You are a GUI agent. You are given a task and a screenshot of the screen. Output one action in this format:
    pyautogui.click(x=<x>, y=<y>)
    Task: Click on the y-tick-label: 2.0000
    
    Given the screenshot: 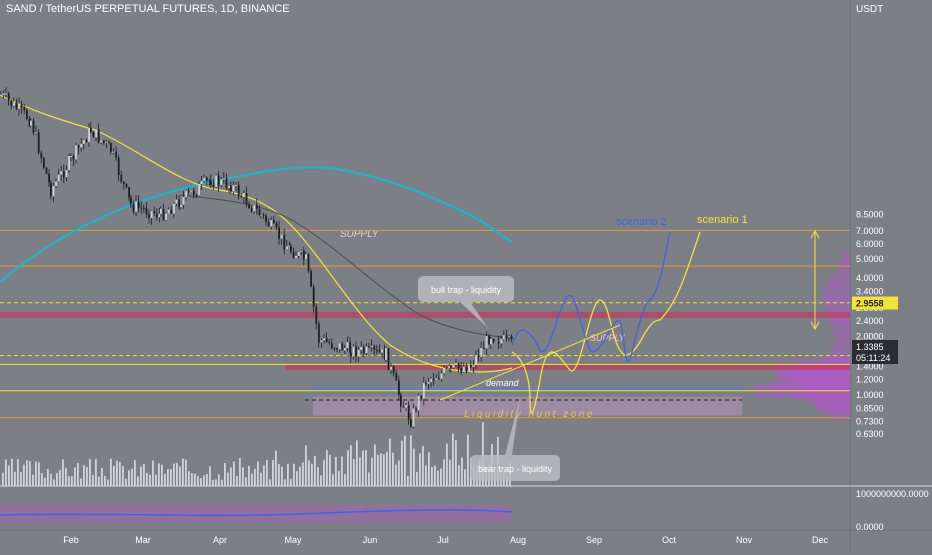 What is the action you would take?
    pyautogui.click(x=870, y=337)
    